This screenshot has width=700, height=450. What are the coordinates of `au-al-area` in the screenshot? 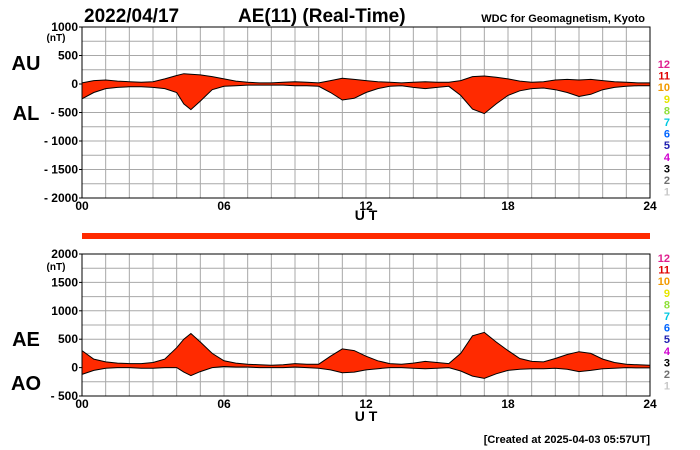 It's located at (365, 94).